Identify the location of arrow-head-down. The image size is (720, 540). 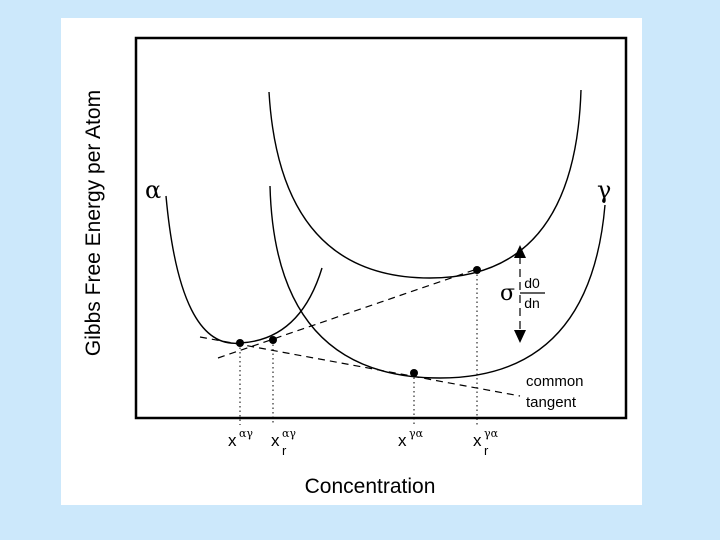
(520, 336).